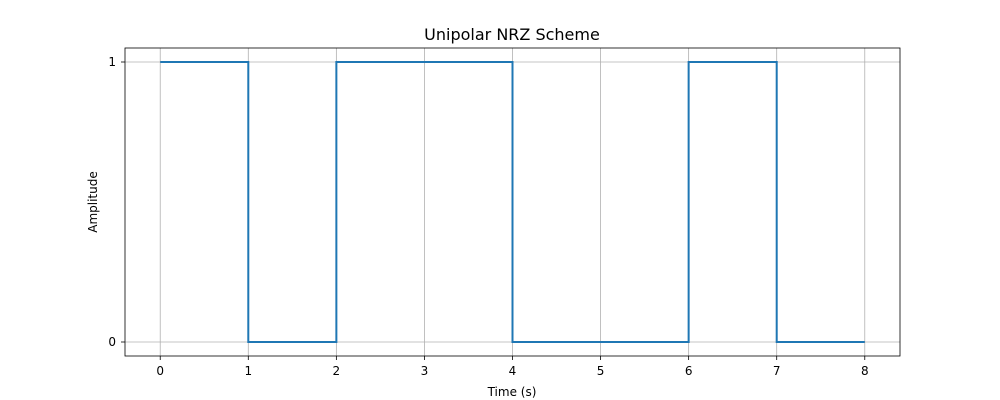  I want to click on x-tick-label: 6, so click(689, 371).